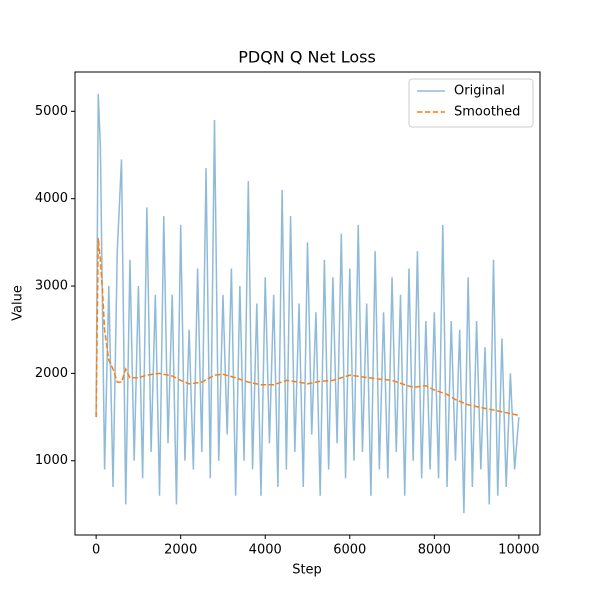 The width and height of the screenshot is (600, 604). I want to click on y-axis-label: Value, so click(18, 303).